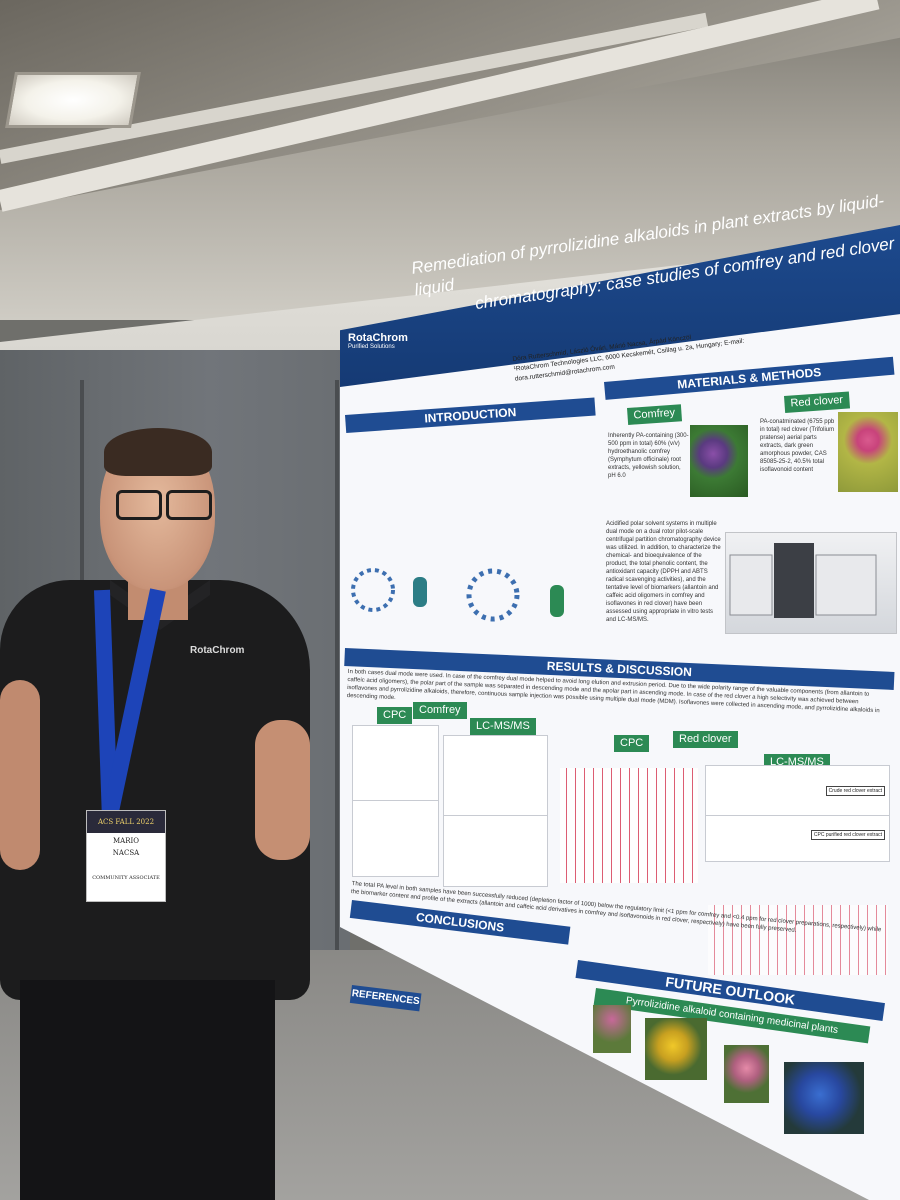 This screenshot has width=900, height=1200. What do you see at coordinates (126, 841) in the screenshot?
I see `badge-first-name: MARIO` at bounding box center [126, 841].